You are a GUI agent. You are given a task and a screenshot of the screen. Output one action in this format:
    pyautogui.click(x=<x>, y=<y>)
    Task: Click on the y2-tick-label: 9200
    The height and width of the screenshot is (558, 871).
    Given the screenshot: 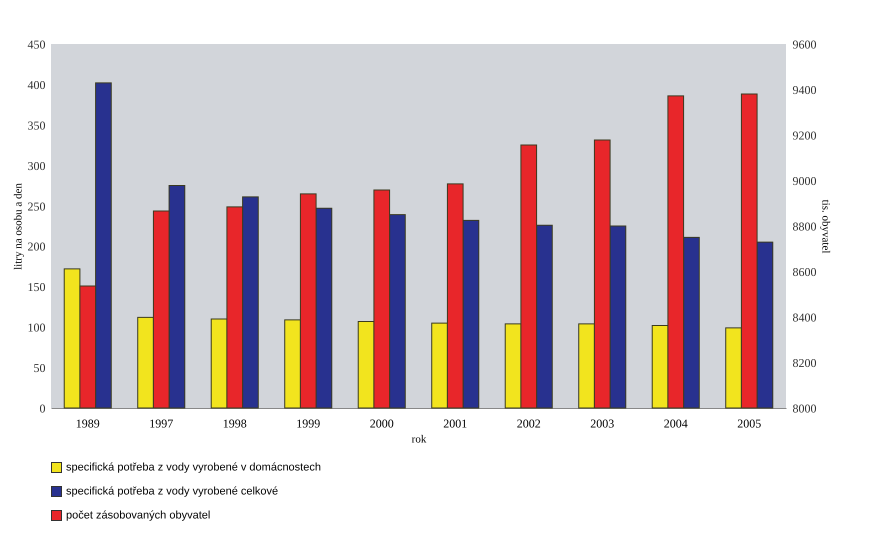 What is the action you would take?
    pyautogui.click(x=804, y=135)
    